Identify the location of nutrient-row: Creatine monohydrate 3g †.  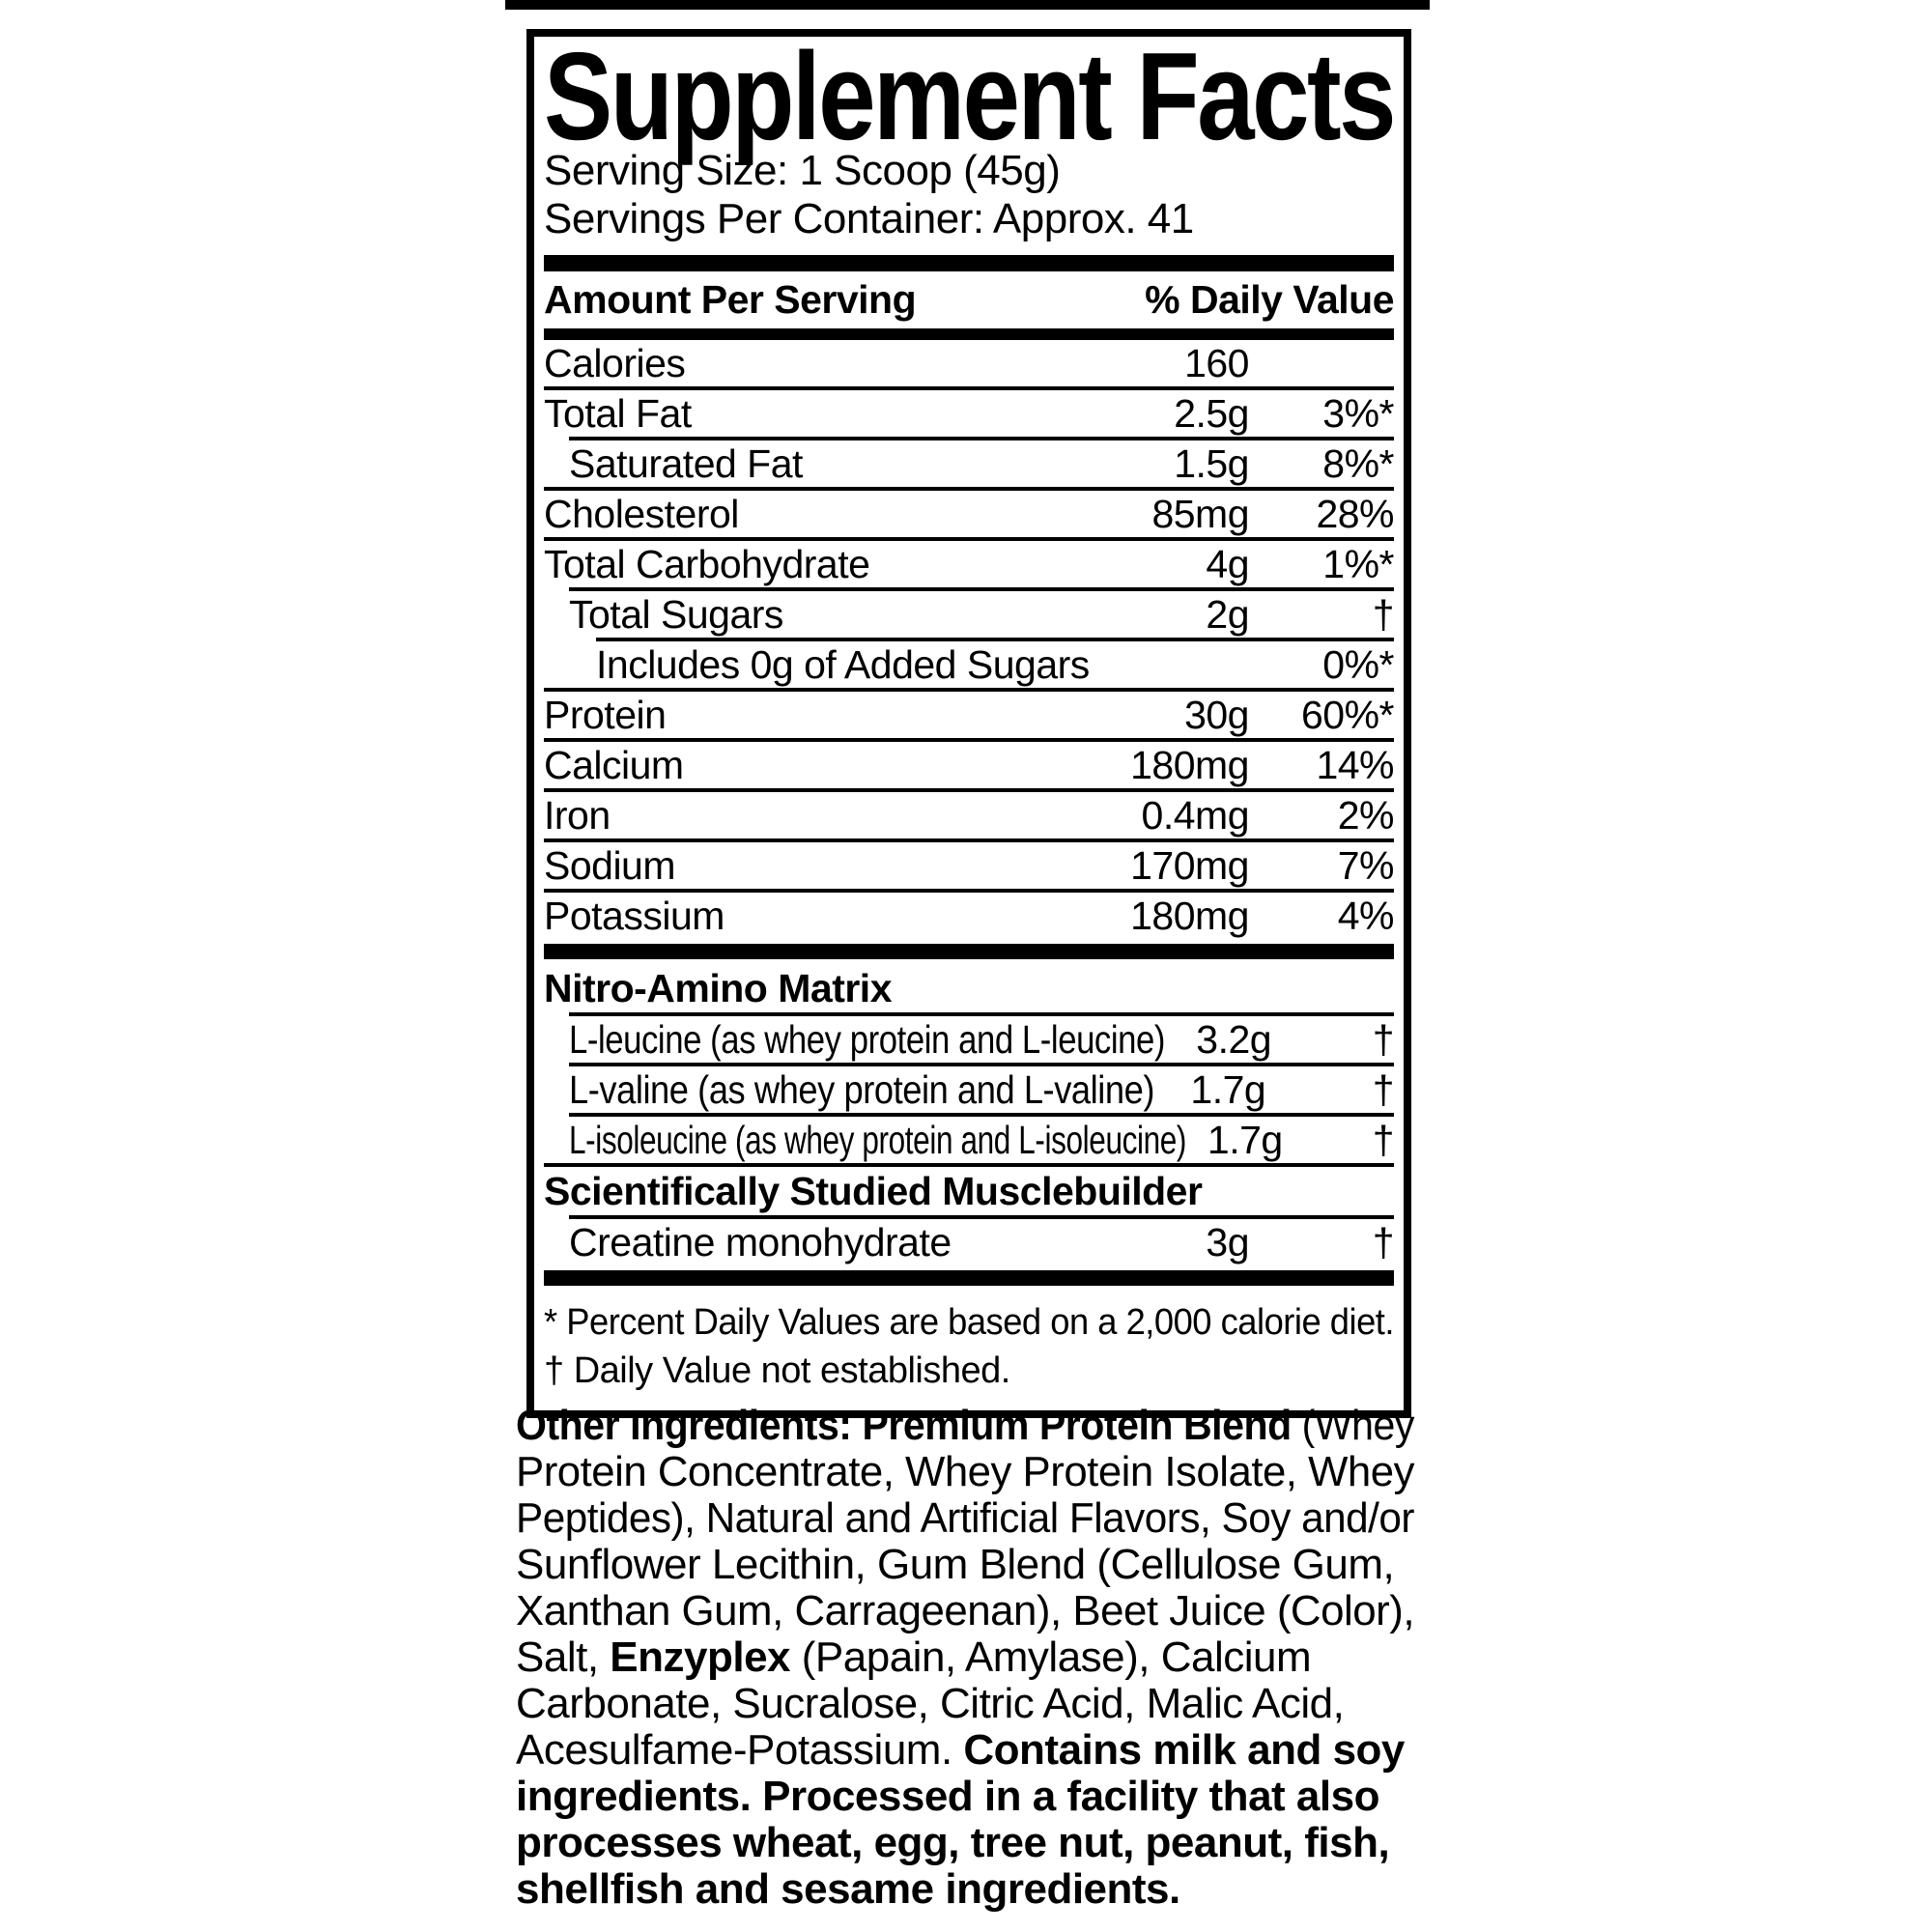
(969, 1242).